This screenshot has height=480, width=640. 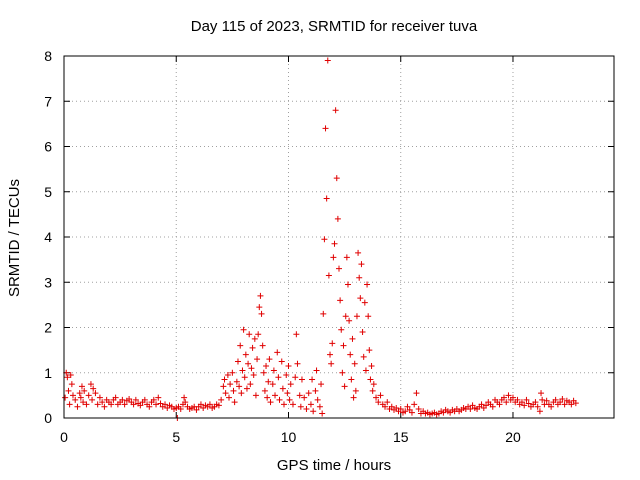 I want to click on y-tick-label-6: 6, so click(x=48, y=147).